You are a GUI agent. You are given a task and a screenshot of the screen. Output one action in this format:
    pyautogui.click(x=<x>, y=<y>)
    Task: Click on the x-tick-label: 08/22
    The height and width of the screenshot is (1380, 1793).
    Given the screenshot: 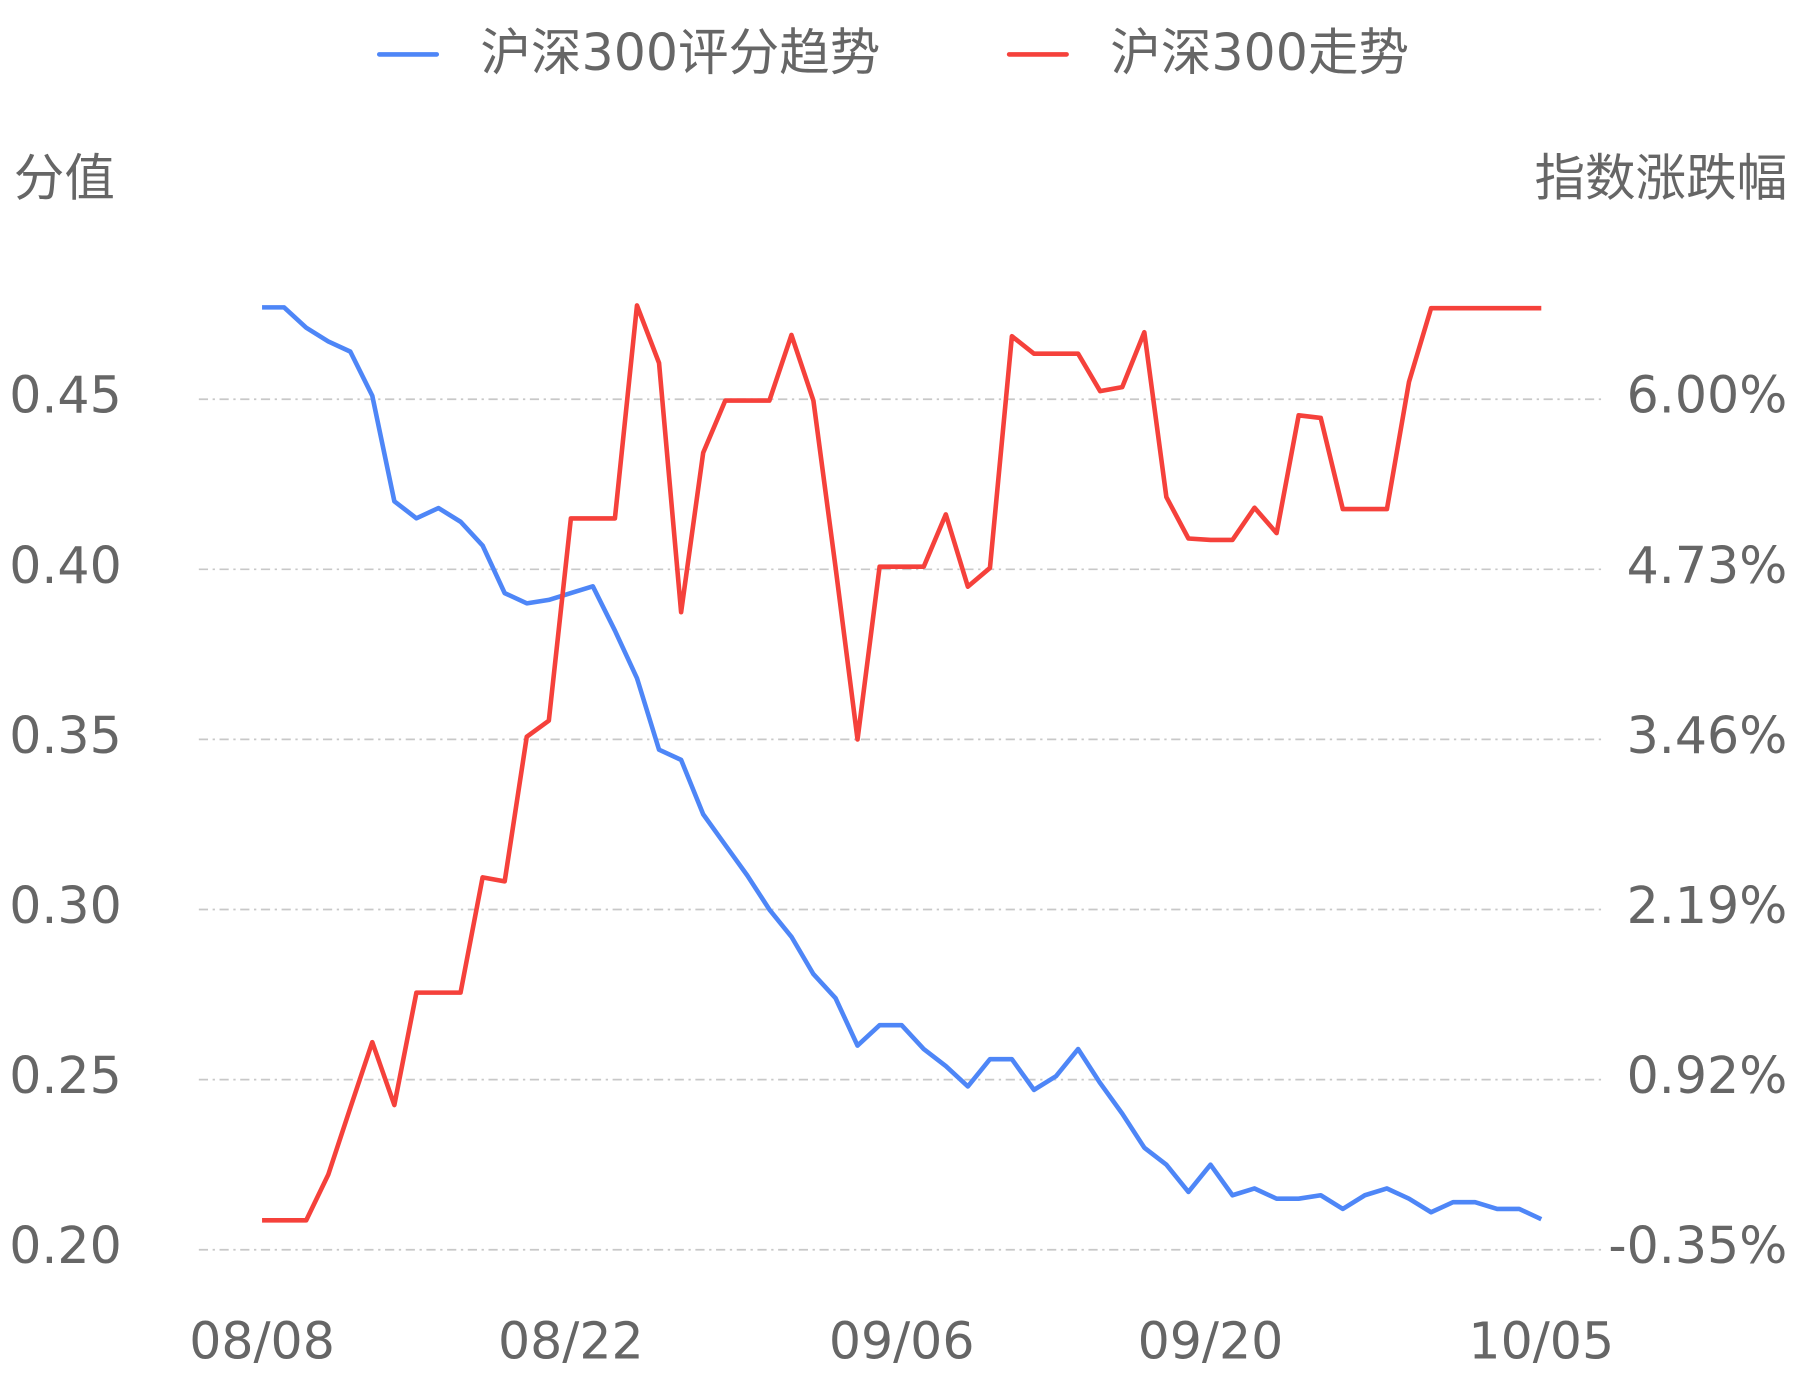 What is the action you would take?
    pyautogui.click(x=571, y=1341)
    